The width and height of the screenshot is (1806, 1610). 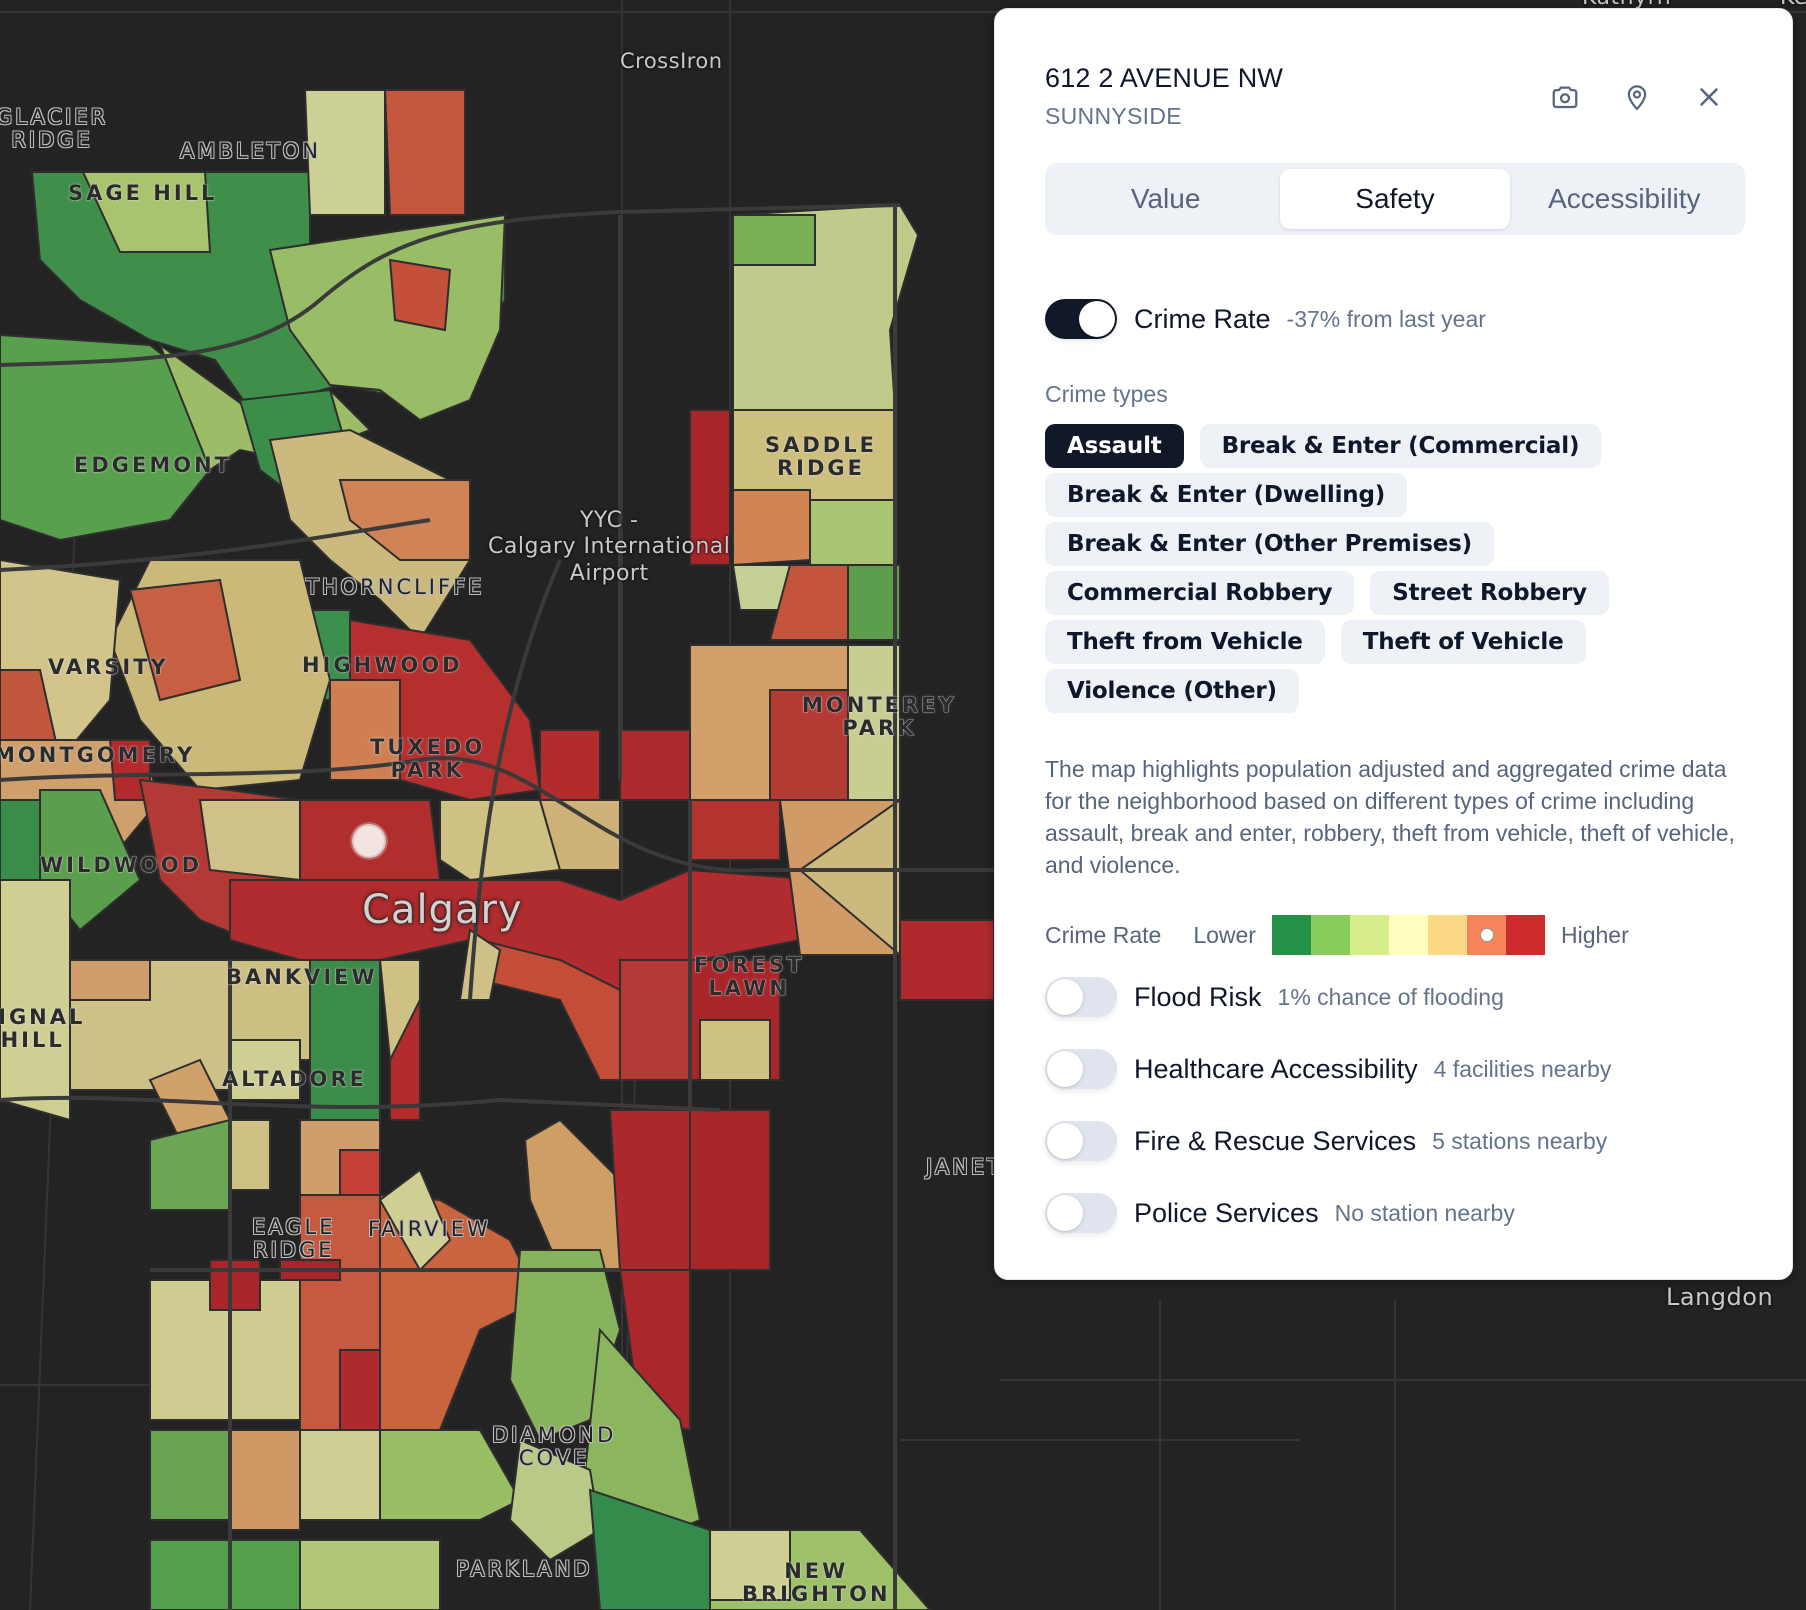 What do you see at coordinates (1172, 691) in the screenshot?
I see `chip-violence-other: Violence (Other)` at bounding box center [1172, 691].